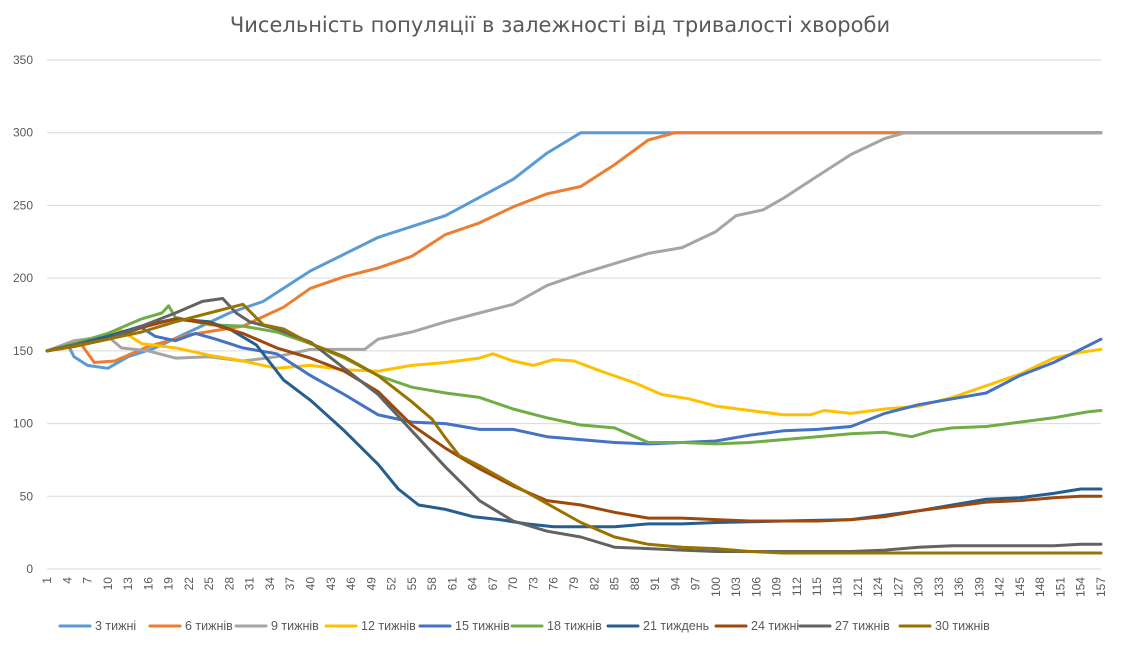  What do you see at coordinates (838, 586) in the screenshot?
I see `x-tick-label: 118` at bounding box center [838, 586].